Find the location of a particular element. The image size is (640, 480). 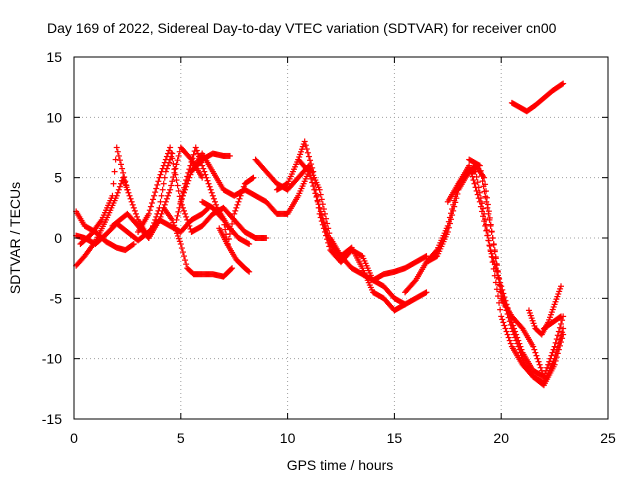

x-tick-label: 0 is located at coordinates (74, 438).